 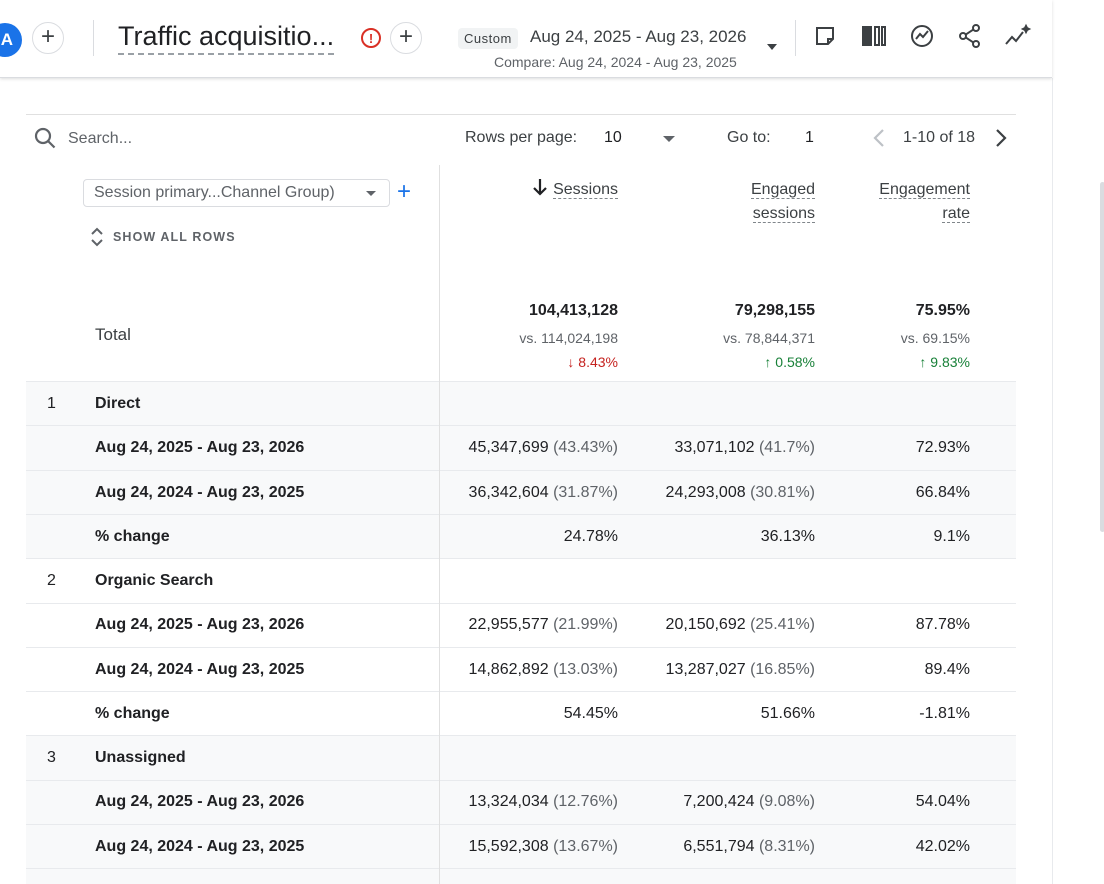 What do you see at coordinates (1001, 138) in the screenshot?
I see `chevron-right-icon` at bounding box center [1001, 138].